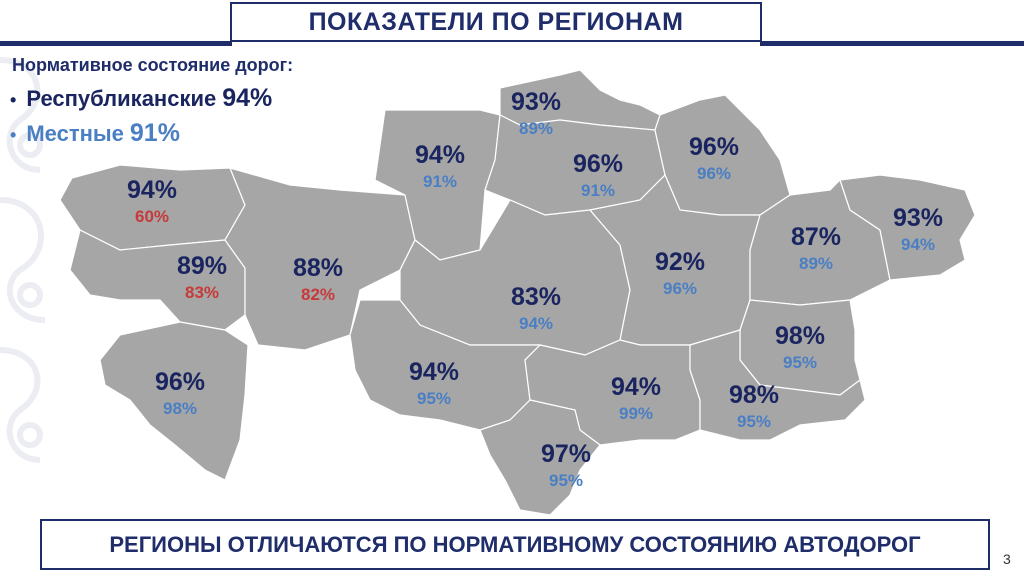 The height and width of the screenshot is (576, 1024). What do you see at coordinates (318, 268) in the screenshot?
I see `region-republican-label: 88%` at bounding box center [318, 268].